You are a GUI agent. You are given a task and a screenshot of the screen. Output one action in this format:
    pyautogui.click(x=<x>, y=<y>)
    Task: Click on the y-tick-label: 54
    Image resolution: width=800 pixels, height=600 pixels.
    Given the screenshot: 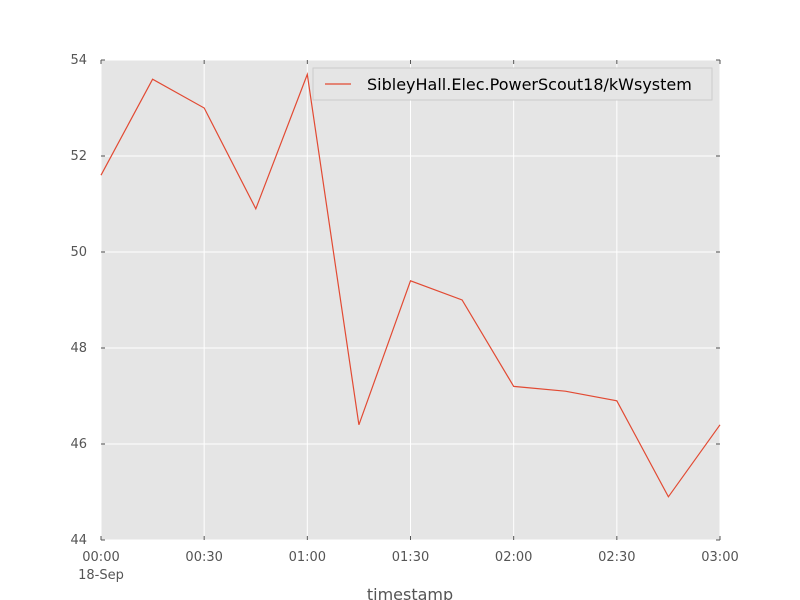 What is the action you would take?
    pyautogui.click(x=78, y=60)
    